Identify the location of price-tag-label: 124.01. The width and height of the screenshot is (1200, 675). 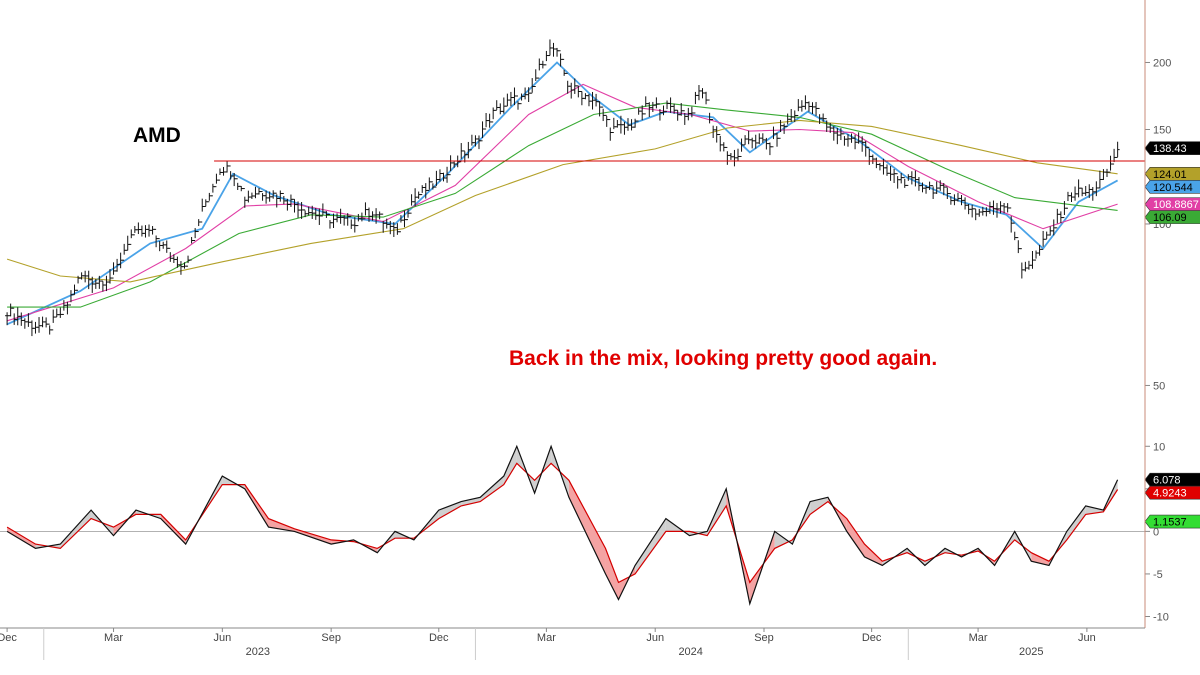
(1170, 175).